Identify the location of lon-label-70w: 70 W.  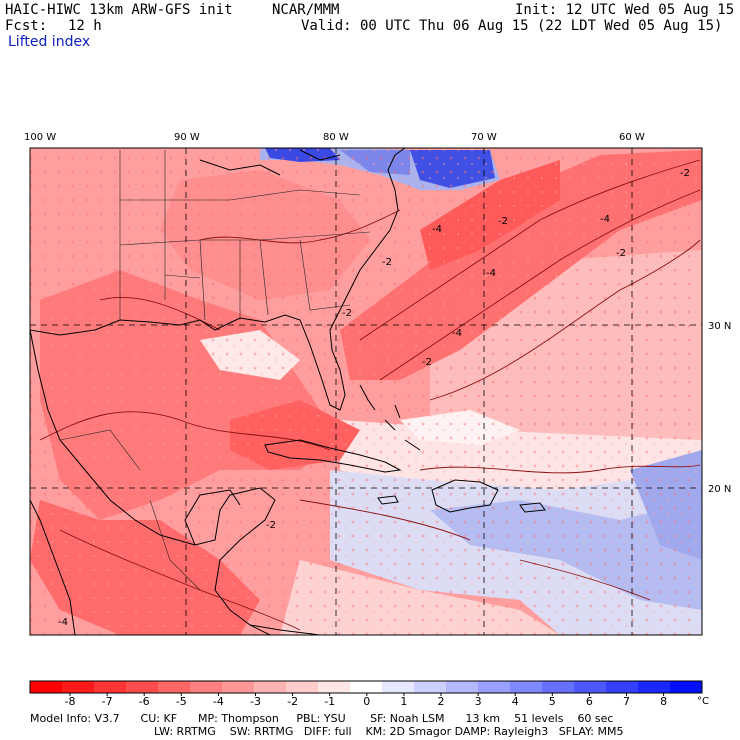
(484, 137).